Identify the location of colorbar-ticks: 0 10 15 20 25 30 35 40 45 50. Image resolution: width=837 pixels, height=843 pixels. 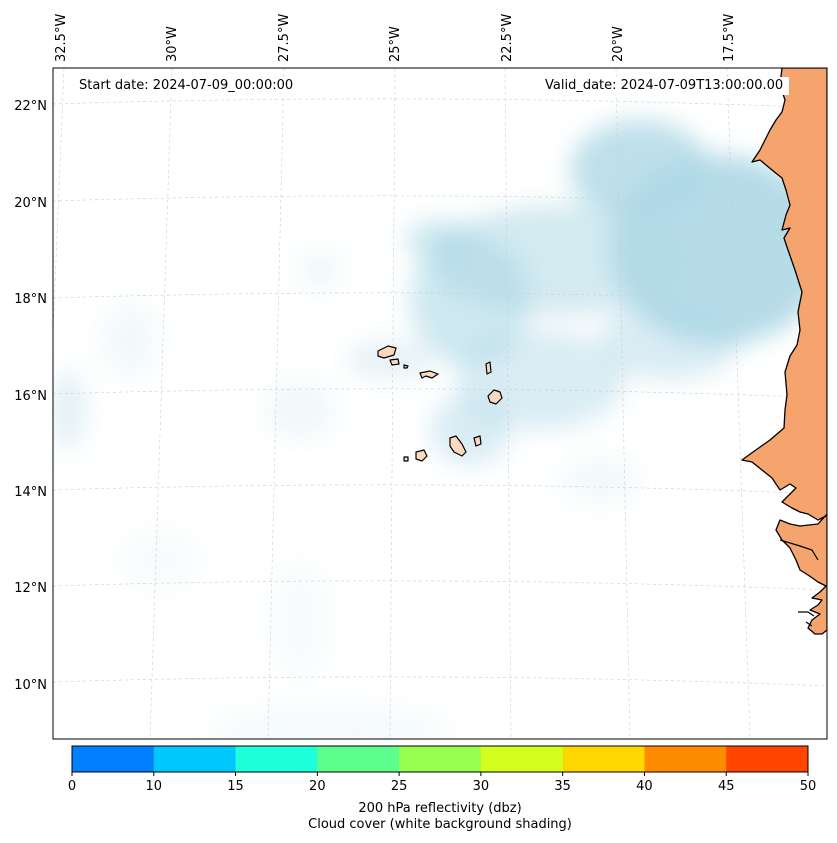
(442, 783).